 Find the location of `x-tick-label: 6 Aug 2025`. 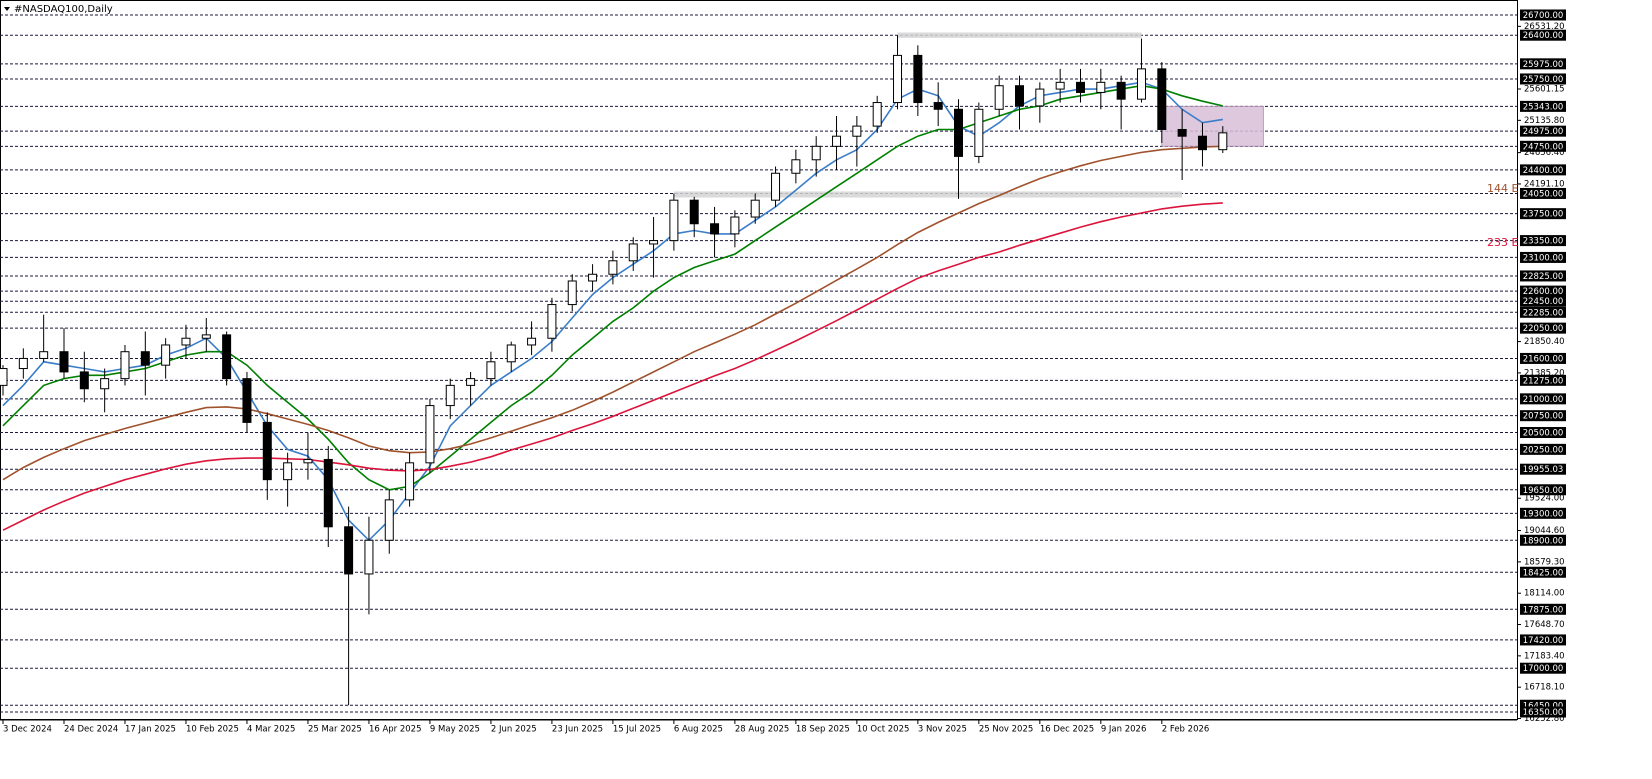

x-tick-label: 6 Aug 2025 is located at coordinates (698, 730).